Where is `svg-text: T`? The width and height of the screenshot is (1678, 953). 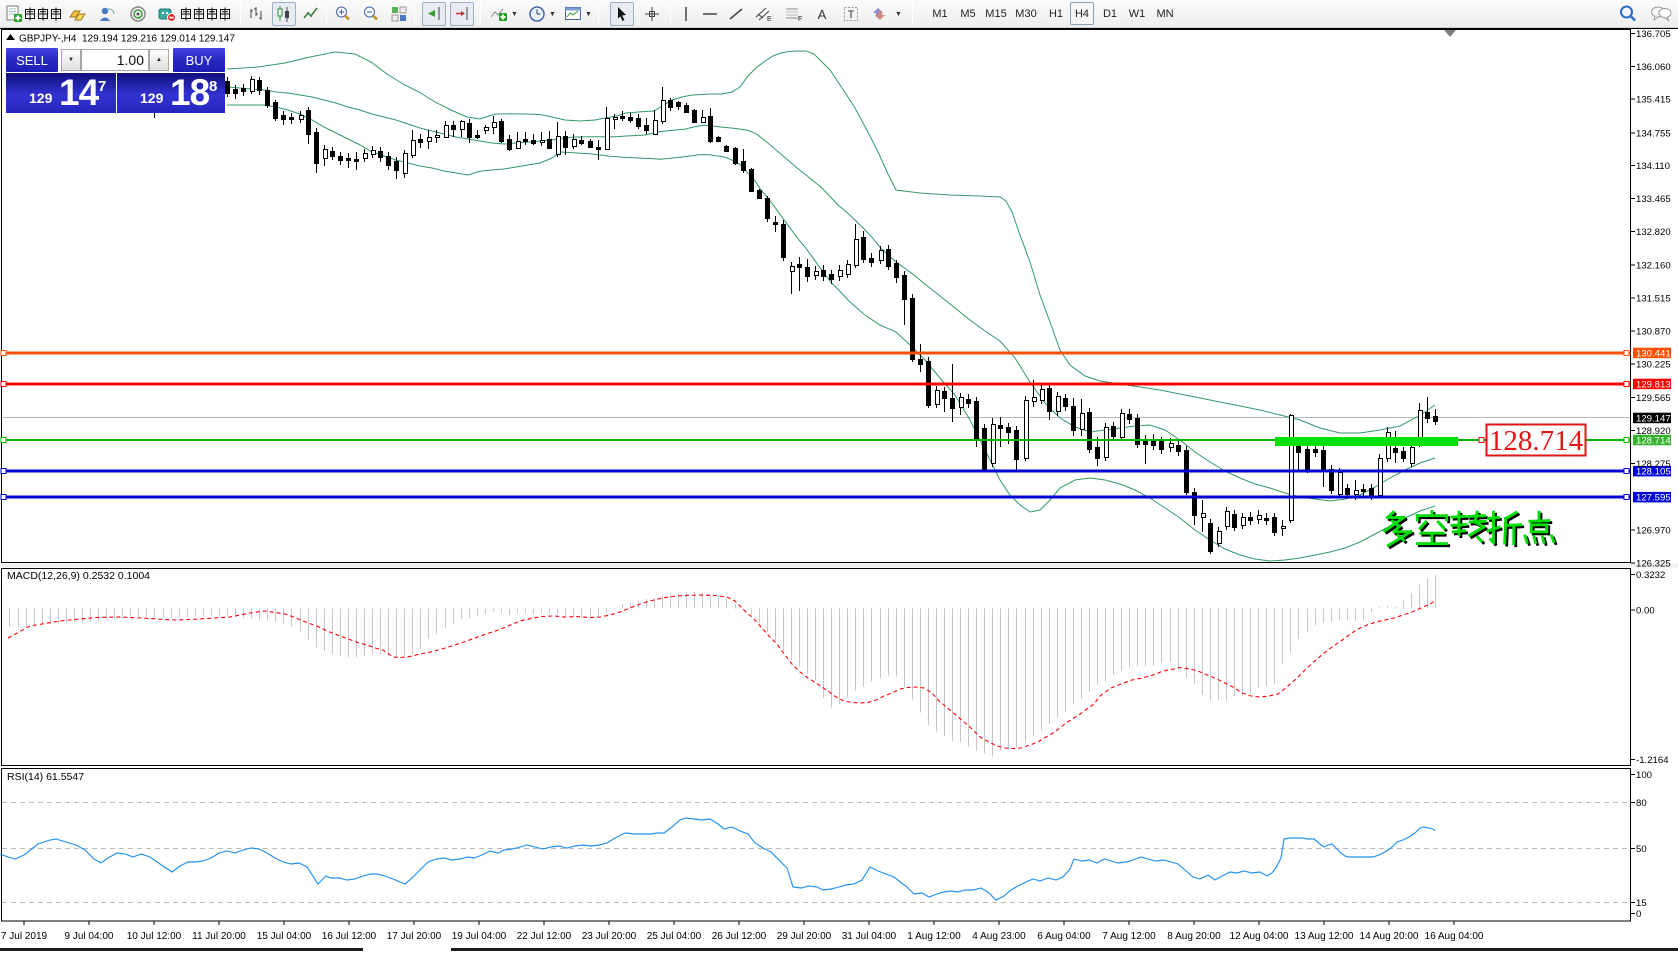 svg-text: T is located at coordinates (851, 15).